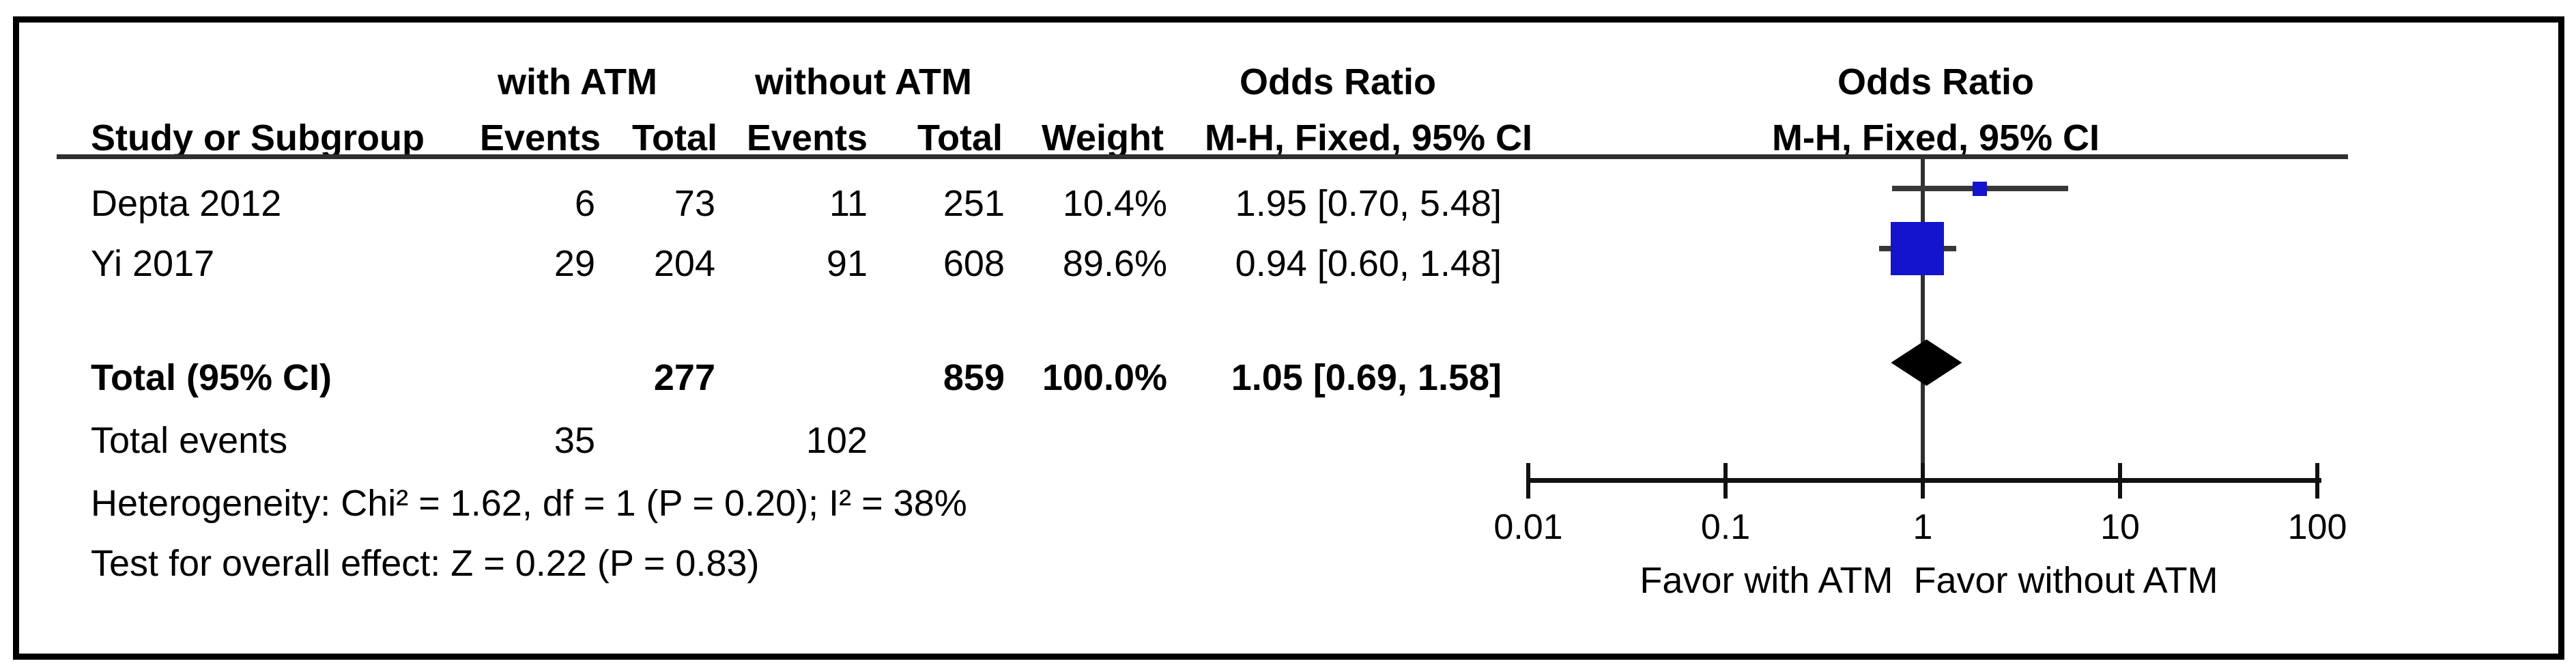  Describe the element at coordinates (1114, 203) in the screenshot. I see `study-weight: 10.4%` at that location.